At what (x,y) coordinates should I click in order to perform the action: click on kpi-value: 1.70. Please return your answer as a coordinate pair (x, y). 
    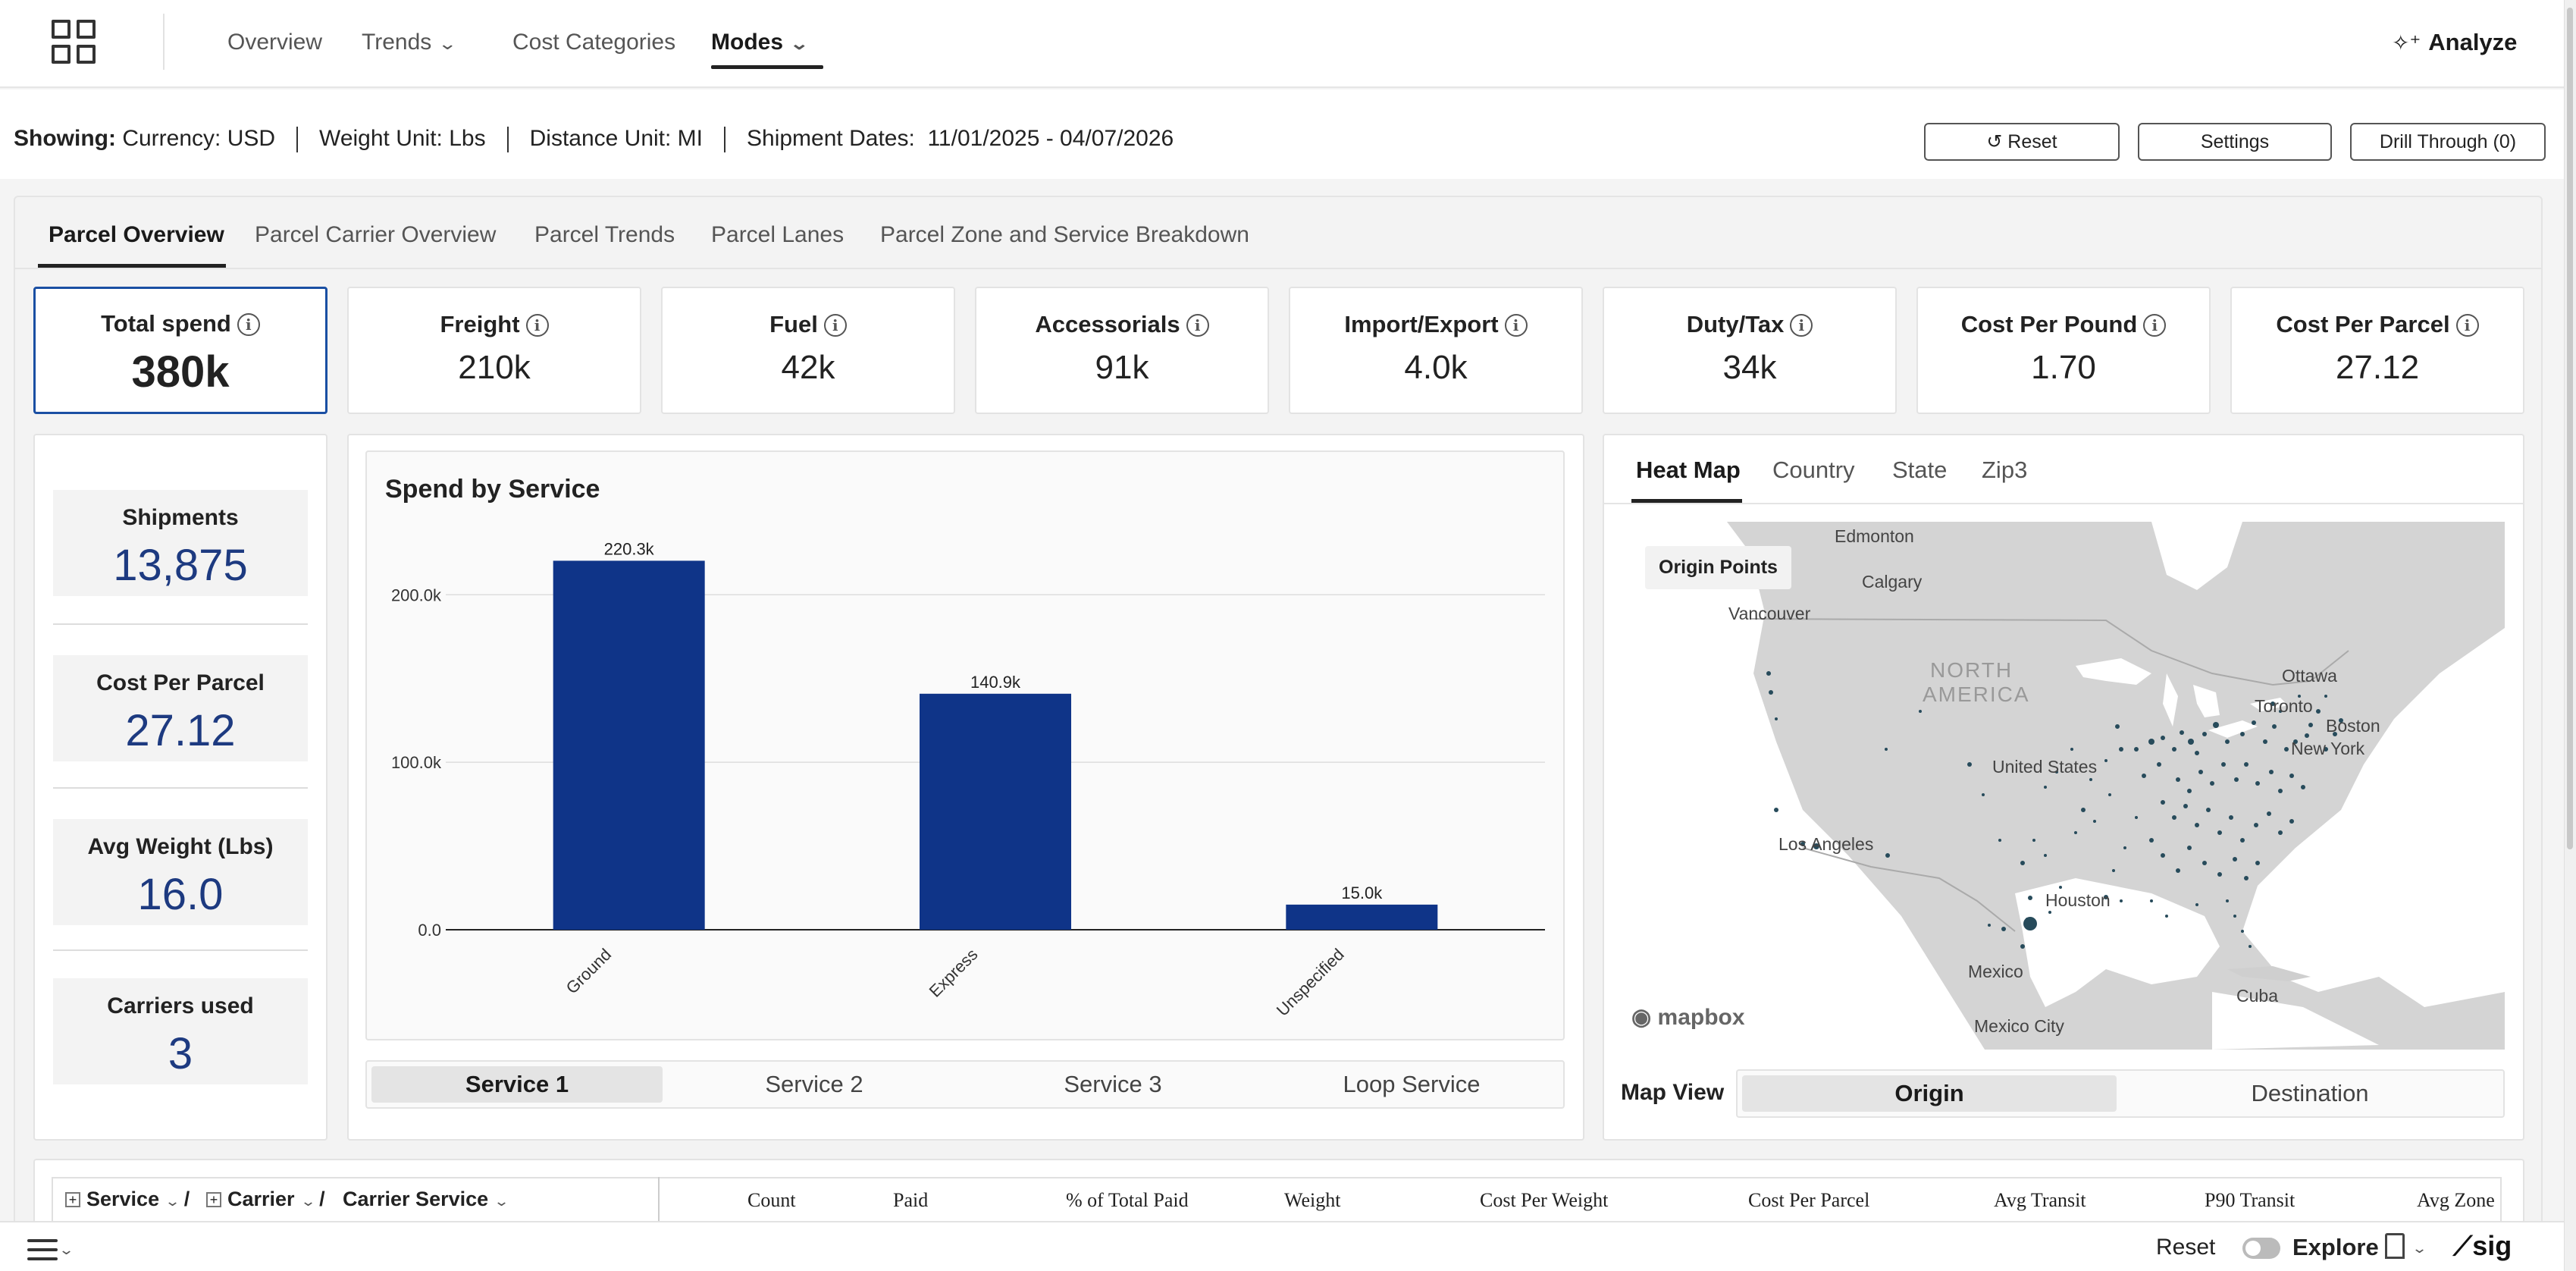
    Looking at the image, I should click on (2063, 367).